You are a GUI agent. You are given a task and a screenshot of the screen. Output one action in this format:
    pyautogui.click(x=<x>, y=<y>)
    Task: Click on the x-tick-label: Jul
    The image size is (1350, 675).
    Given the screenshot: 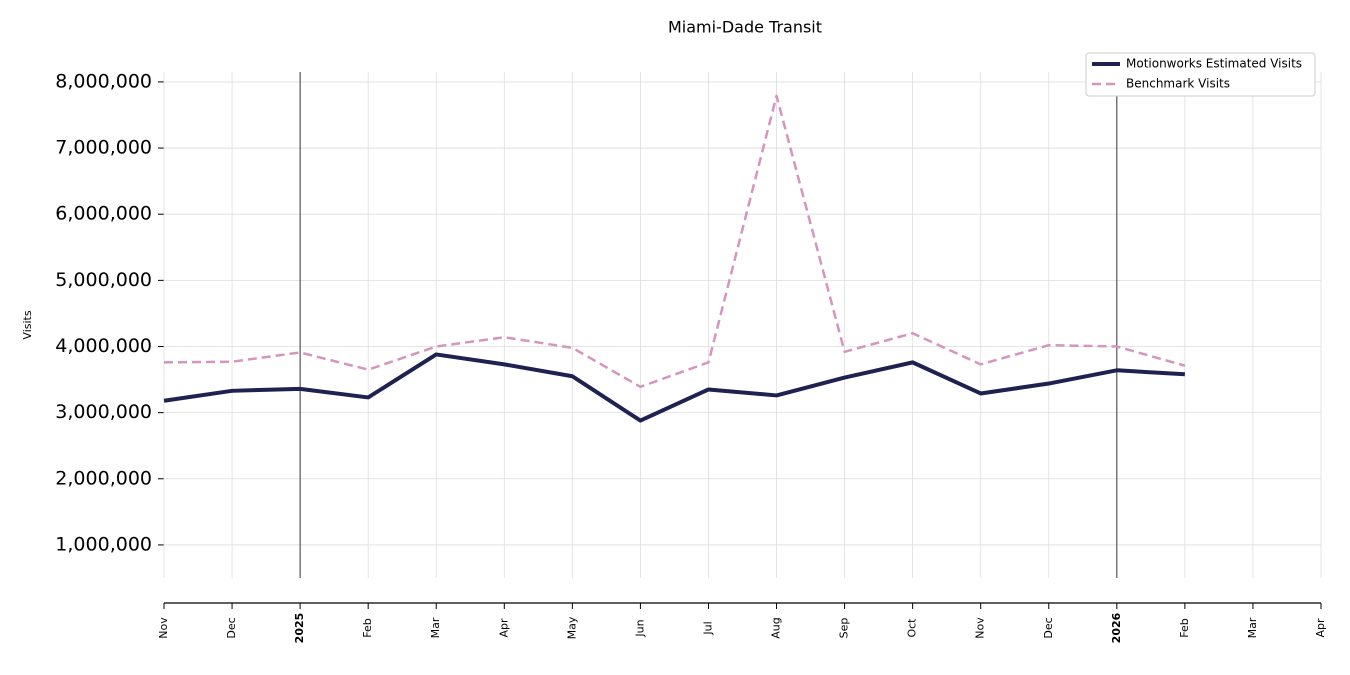 What is the action you would take?
    pyautogui.click(x=707, y=628)
    